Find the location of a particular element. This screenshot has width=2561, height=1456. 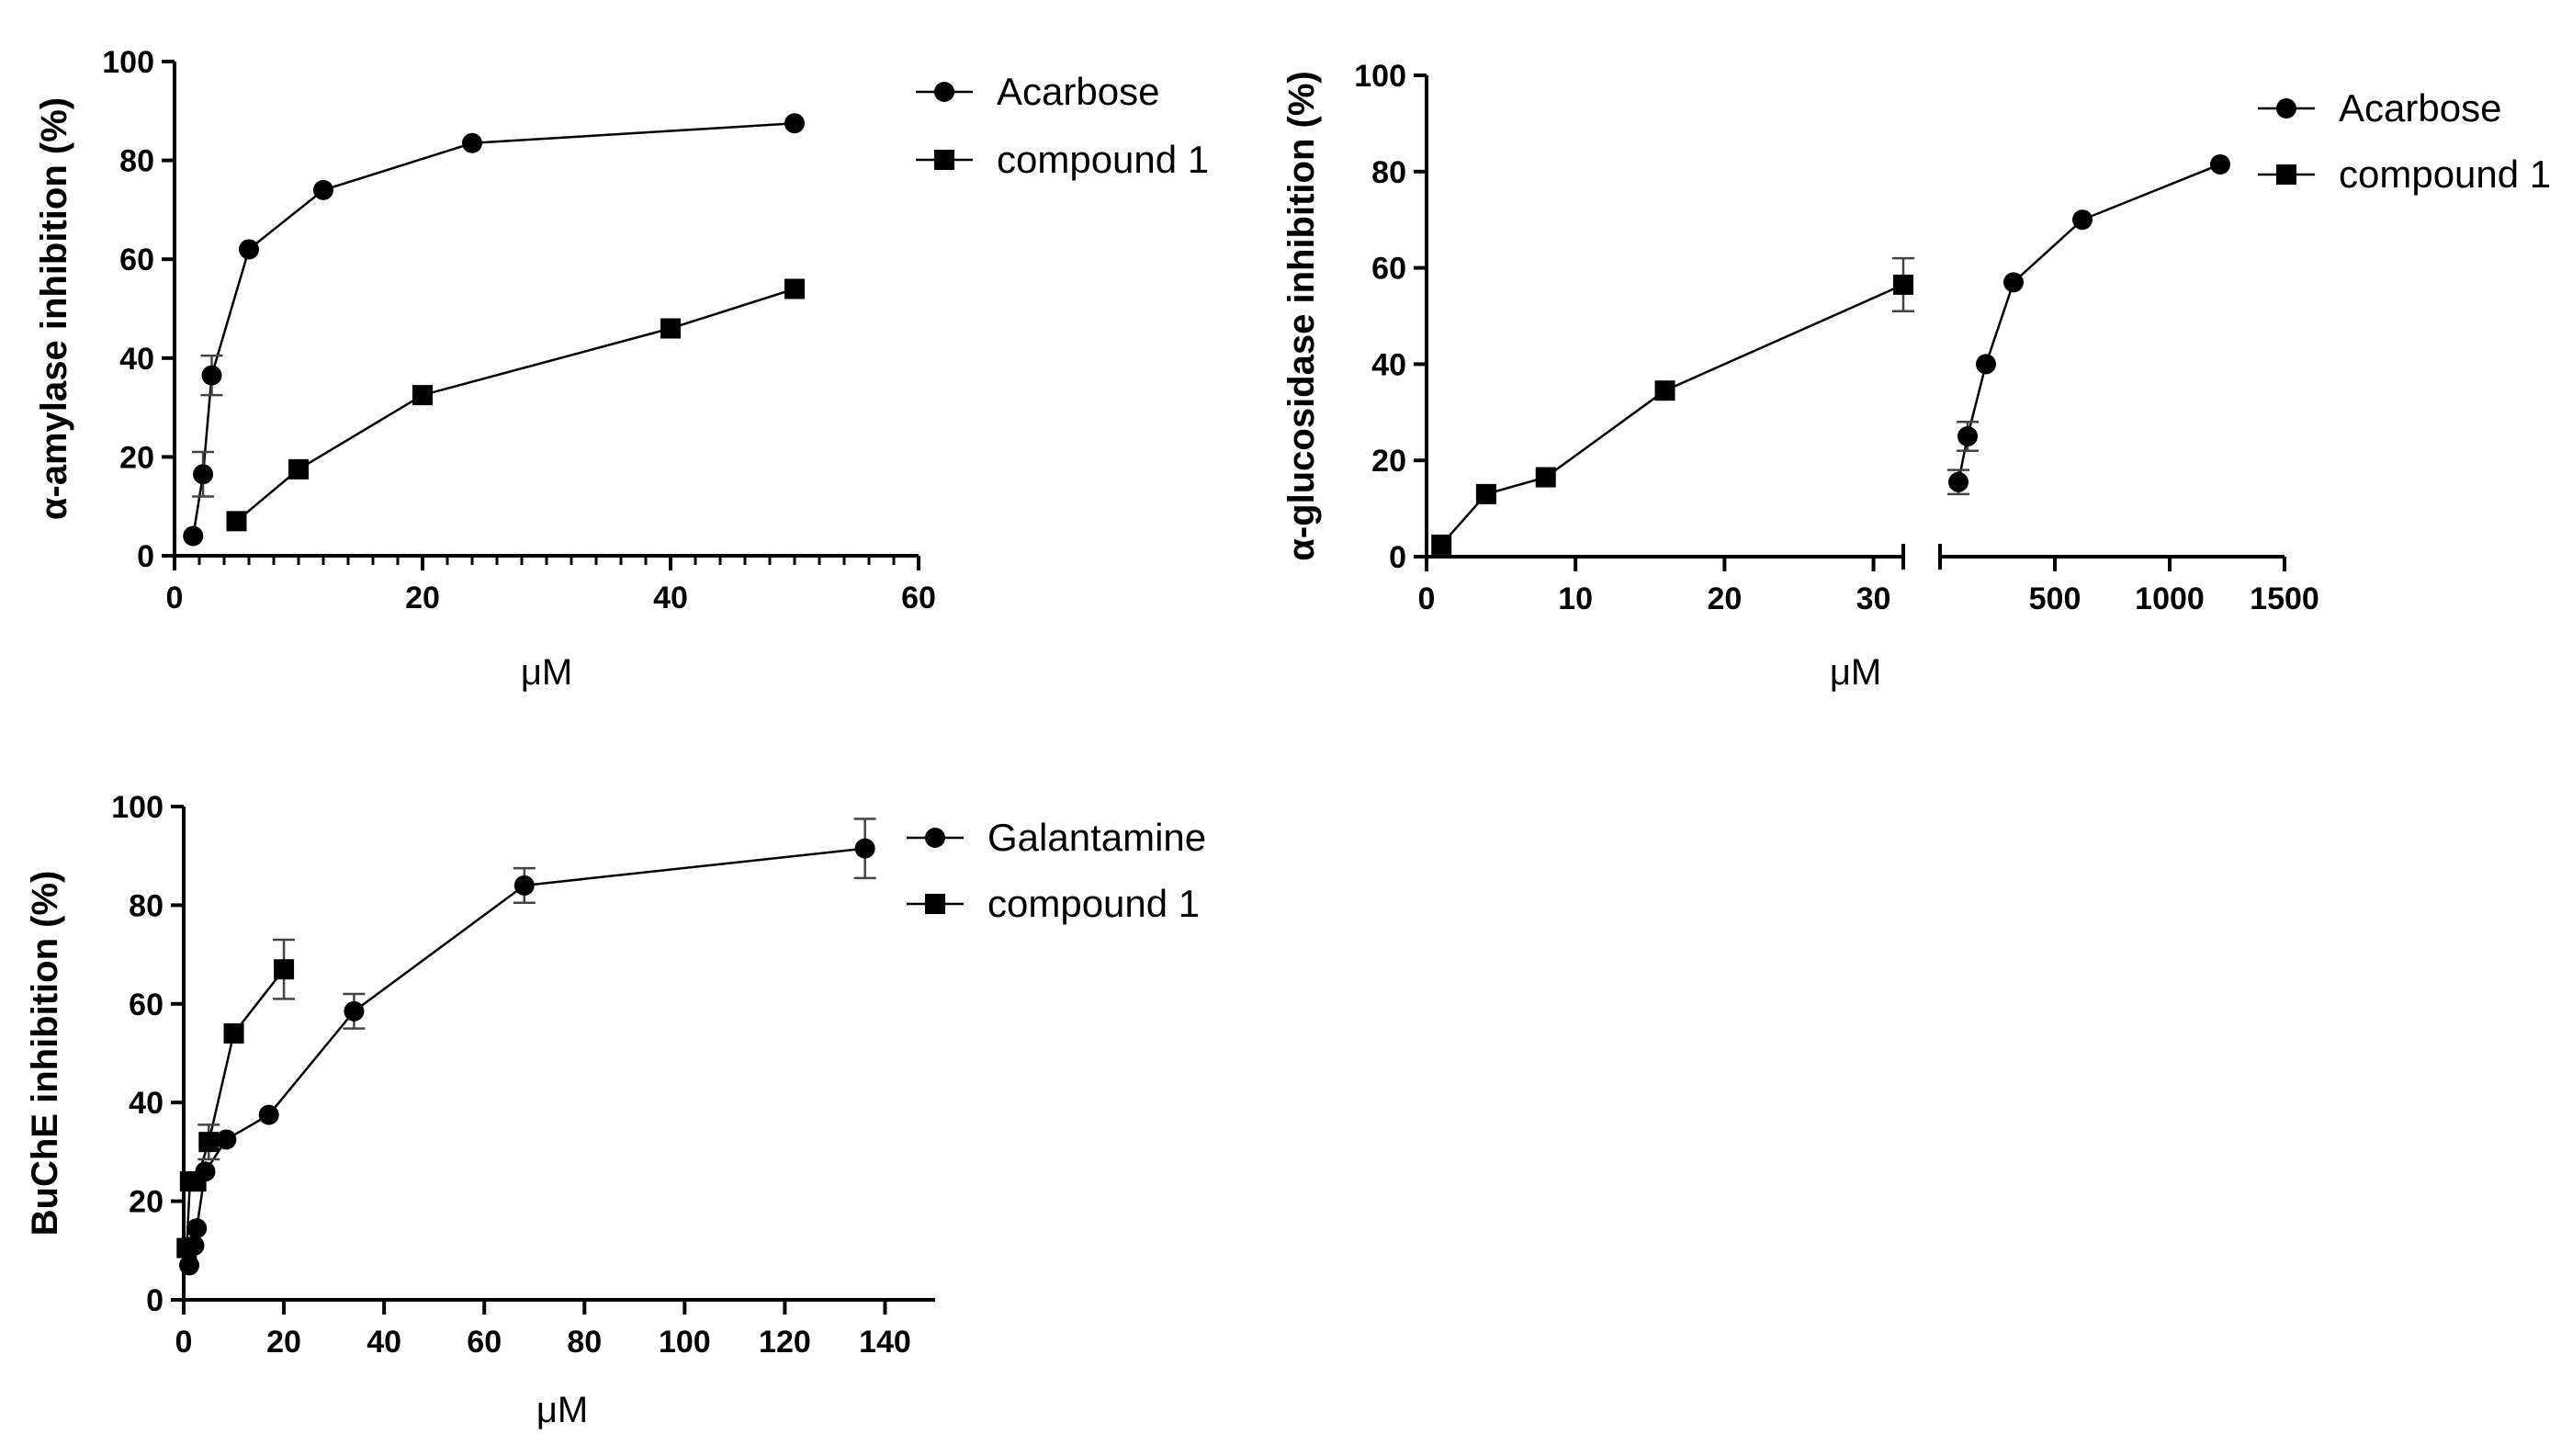

x-tick-label: 80 is located at coordinates (584, 1342).